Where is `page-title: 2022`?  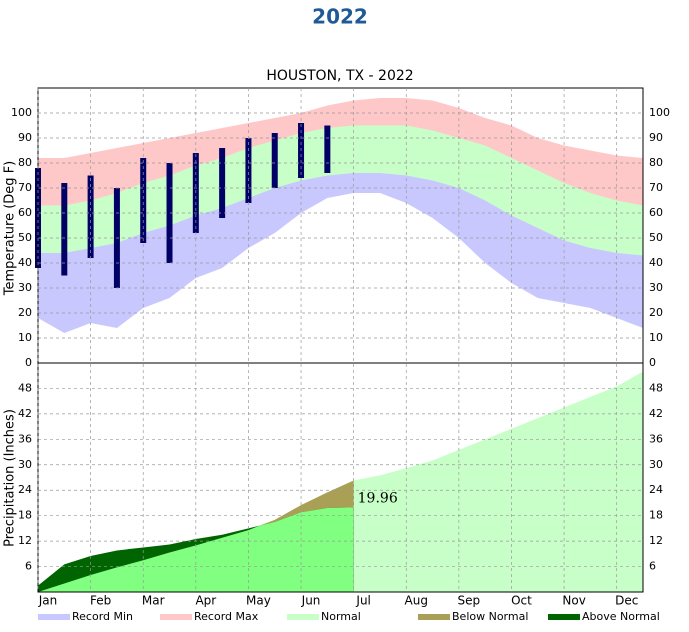
page-title: 2022 is located at coordinates (340, 17).